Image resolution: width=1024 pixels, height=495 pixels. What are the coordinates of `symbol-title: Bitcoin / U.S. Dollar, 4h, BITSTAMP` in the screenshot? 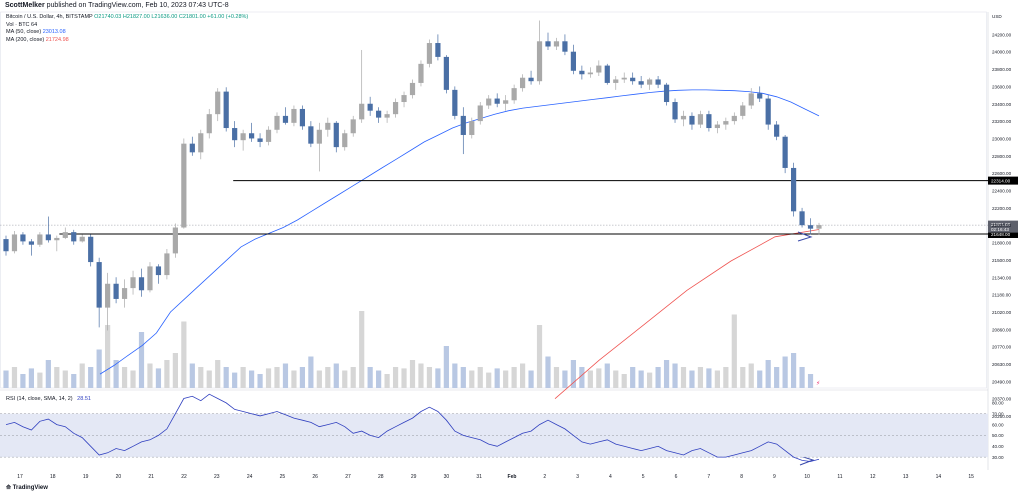 It's located at (49, 17).